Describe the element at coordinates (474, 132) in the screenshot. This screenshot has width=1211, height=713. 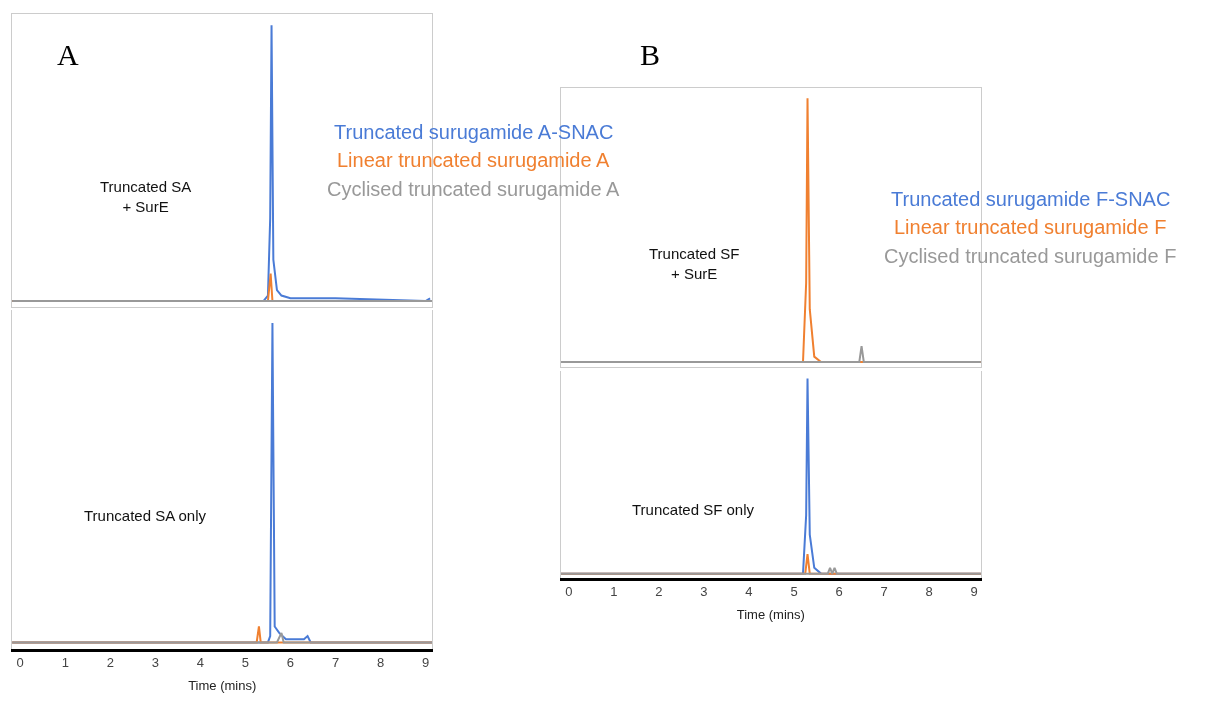
I see `text: Truncated surugamide A-SNAC` at that location.